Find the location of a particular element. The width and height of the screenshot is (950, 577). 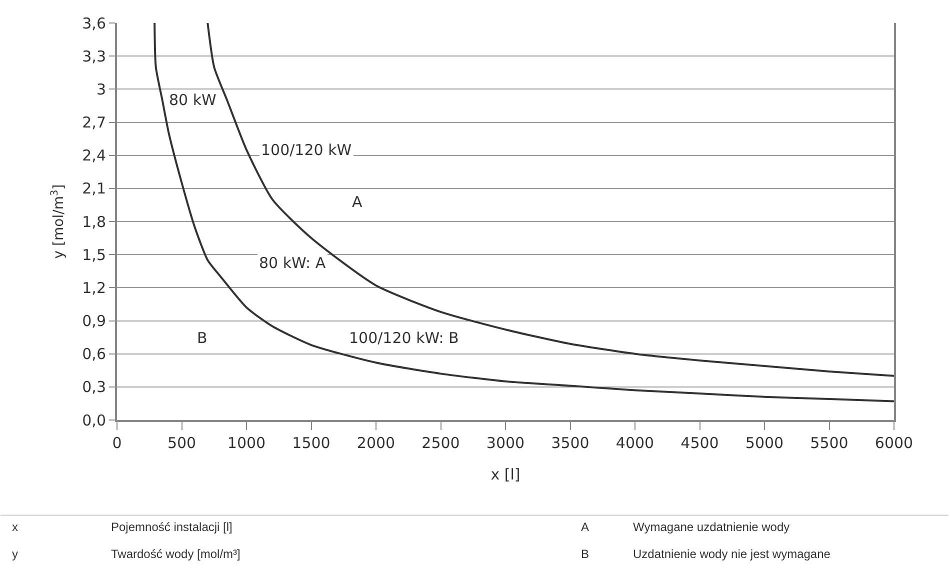

annotation: A is located at coordinates (357, 202).